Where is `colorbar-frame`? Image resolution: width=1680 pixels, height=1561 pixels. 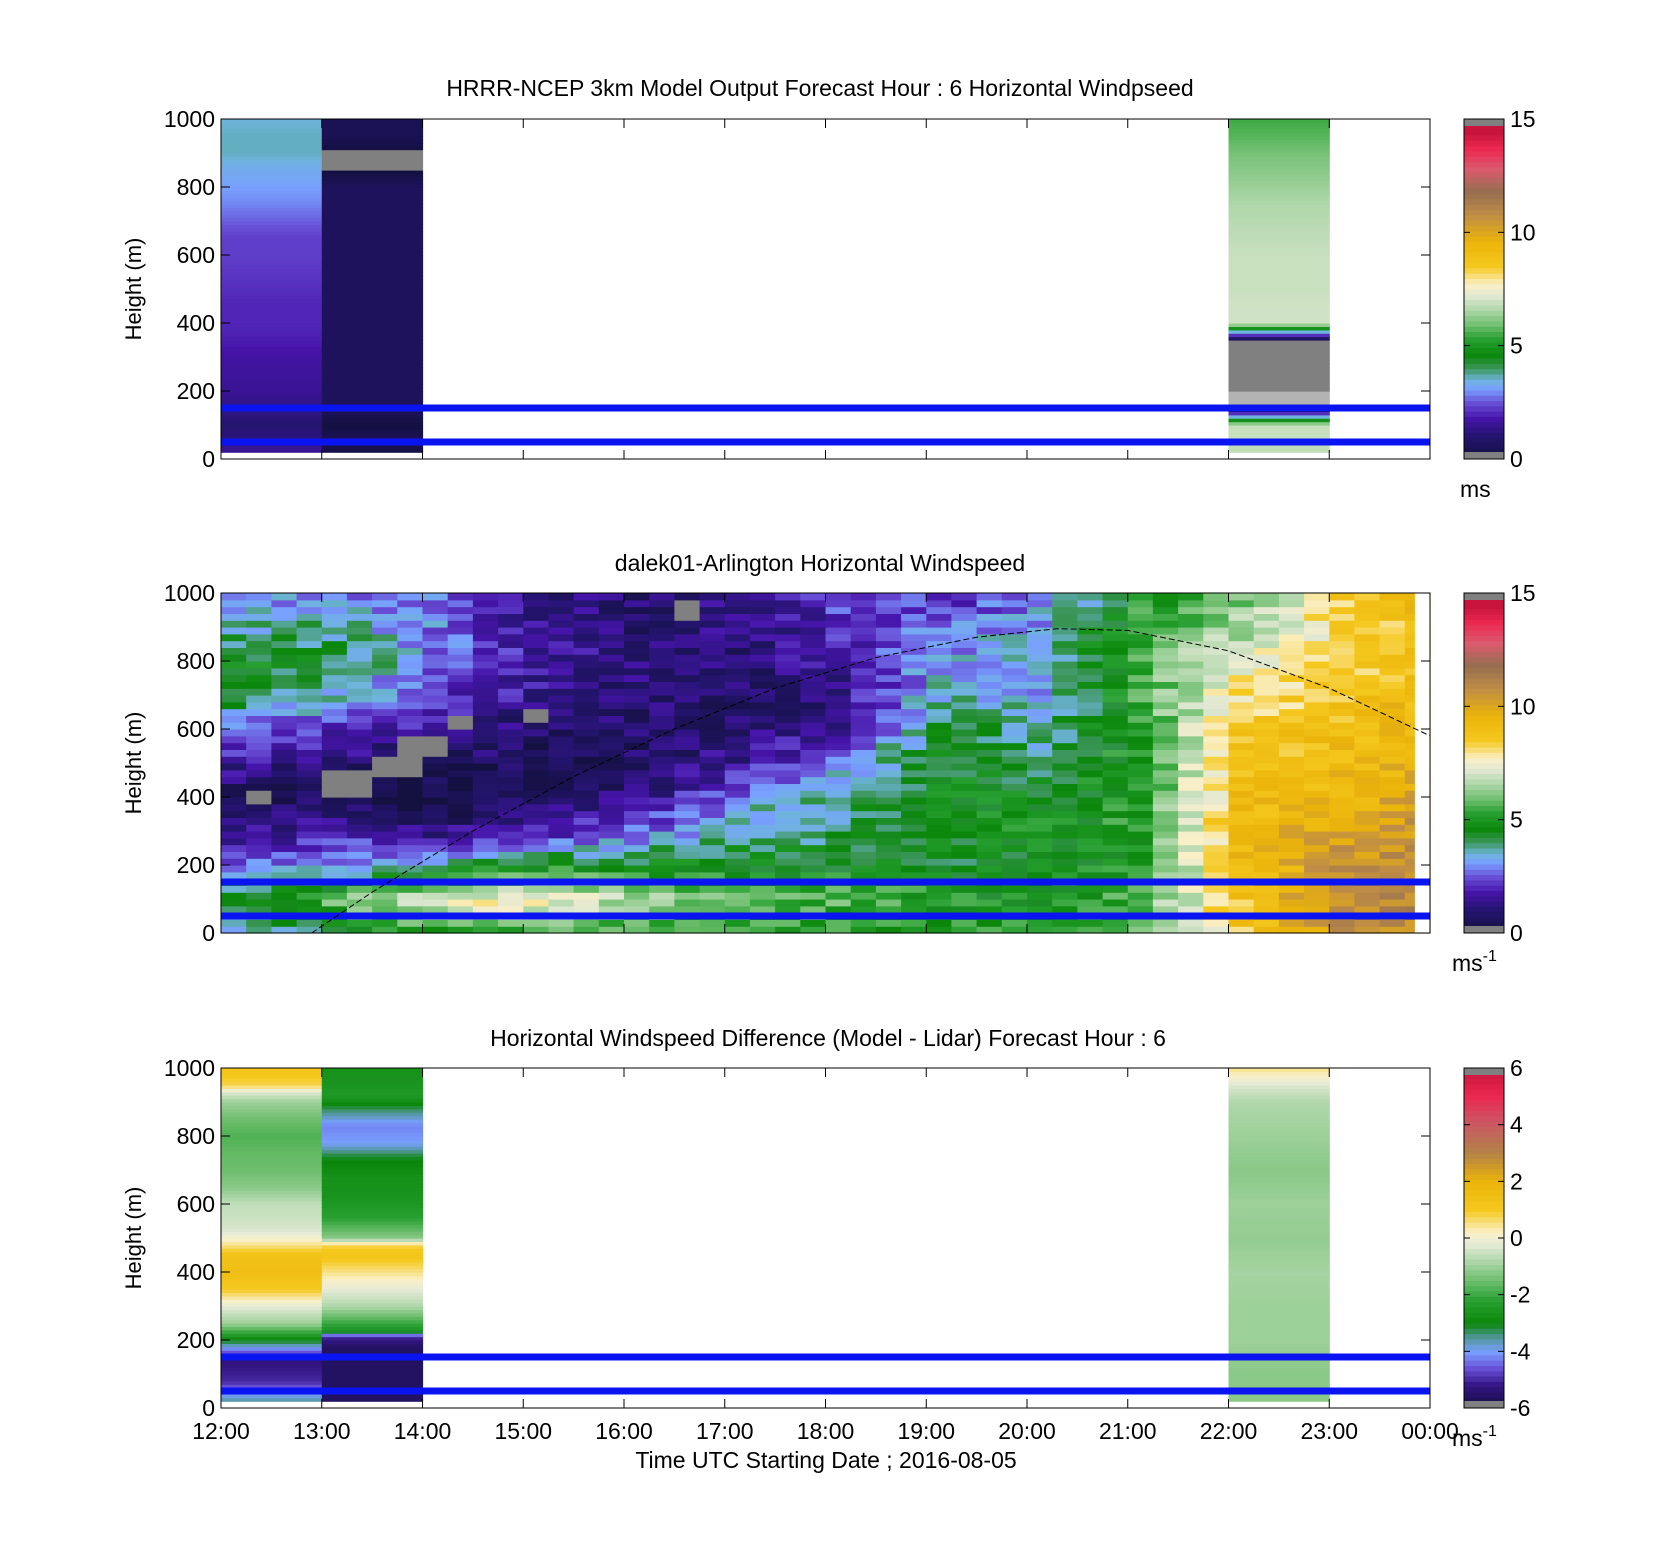
colorbar-frame is located at coordinates (1484, 289).